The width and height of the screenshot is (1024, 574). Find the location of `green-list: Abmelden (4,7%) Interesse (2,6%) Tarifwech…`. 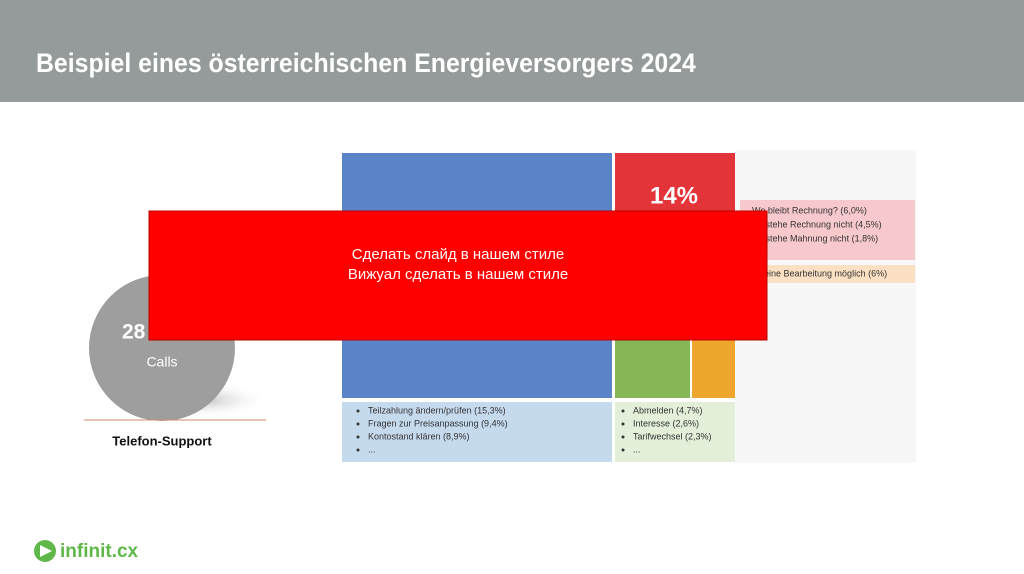

green-list: Abmelden (4,7%) Interesse (2,6%) Tarifwech… is located at coordinates (666, 429).